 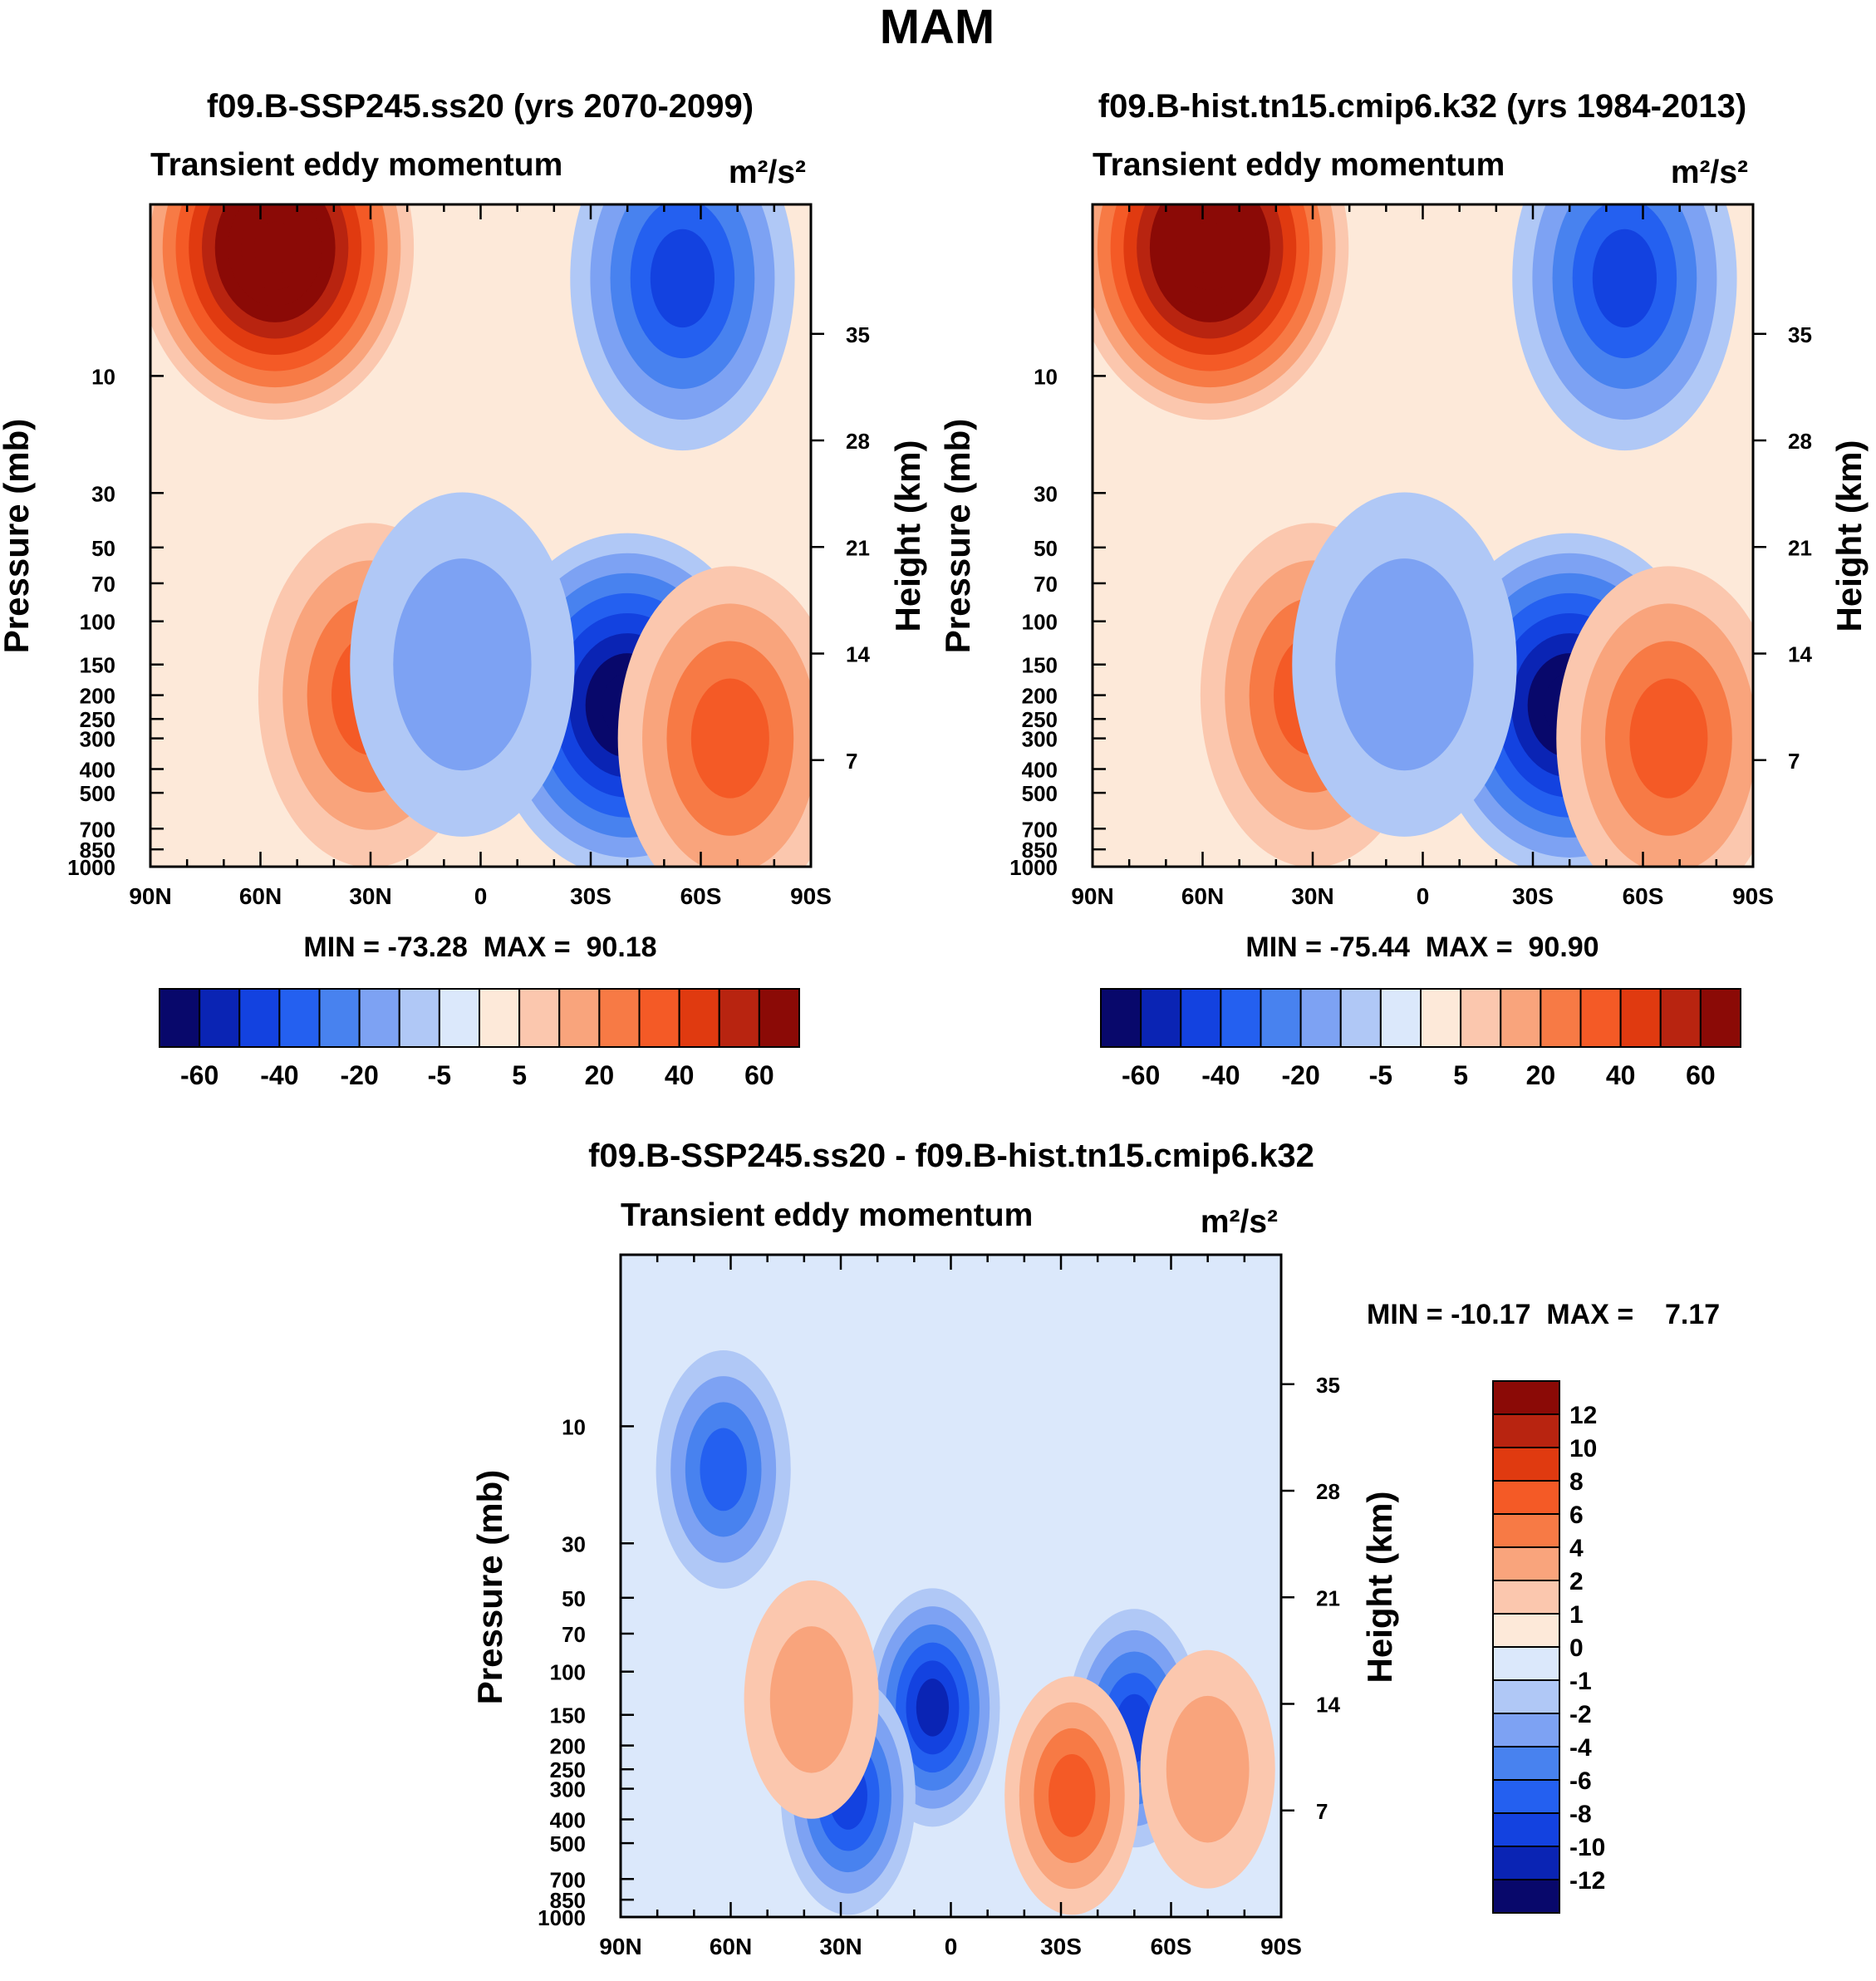 What do you see at coordinates (1800, 441) in the screenshot?
I see `y2-tick-label: 28` at bounding box center [1800, 441].